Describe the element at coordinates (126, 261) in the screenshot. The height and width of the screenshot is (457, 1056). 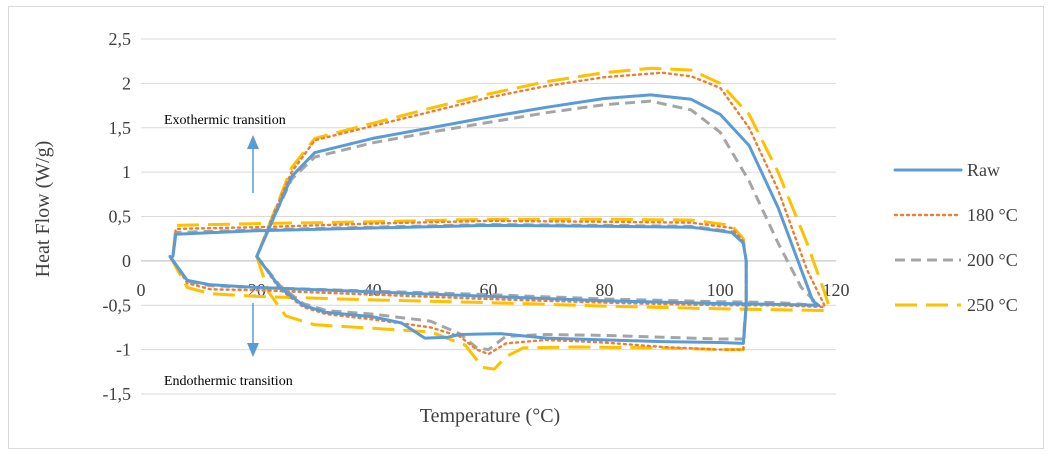
I see `y-tick-label: 0` at that location.